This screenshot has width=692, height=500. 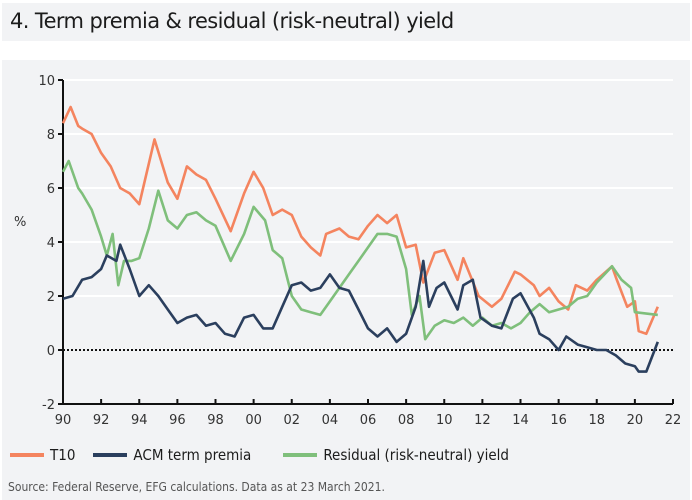 I want to click on x-tick-label: 10, so click(x=444, y=420).